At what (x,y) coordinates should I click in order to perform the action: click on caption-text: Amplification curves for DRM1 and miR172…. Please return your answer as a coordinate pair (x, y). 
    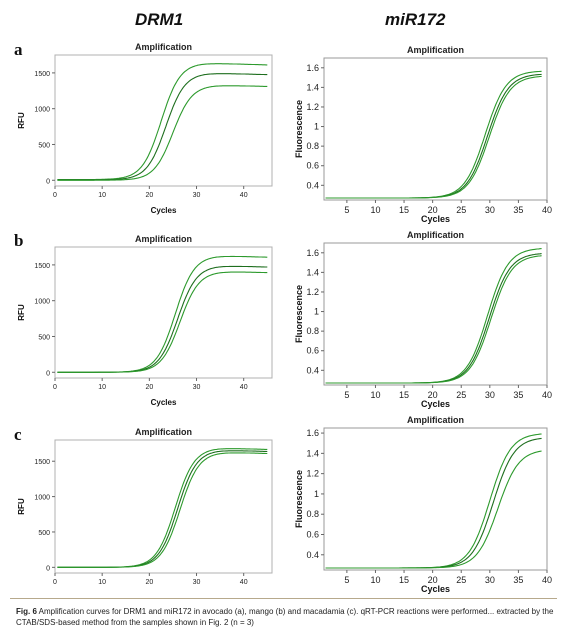
    Looking at the image, I should click on (285, 617).